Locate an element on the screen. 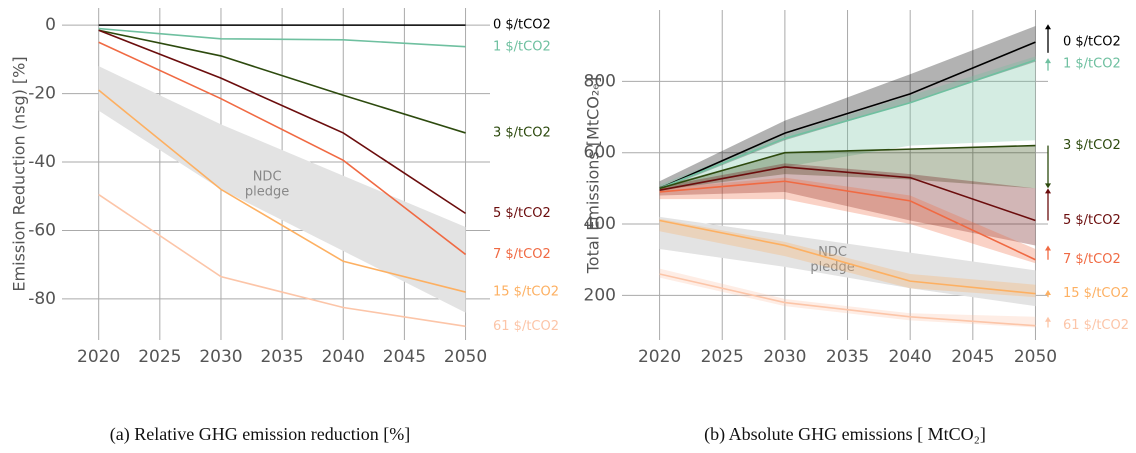  y-tick-label: -60 is located at coordinates (42, 230).